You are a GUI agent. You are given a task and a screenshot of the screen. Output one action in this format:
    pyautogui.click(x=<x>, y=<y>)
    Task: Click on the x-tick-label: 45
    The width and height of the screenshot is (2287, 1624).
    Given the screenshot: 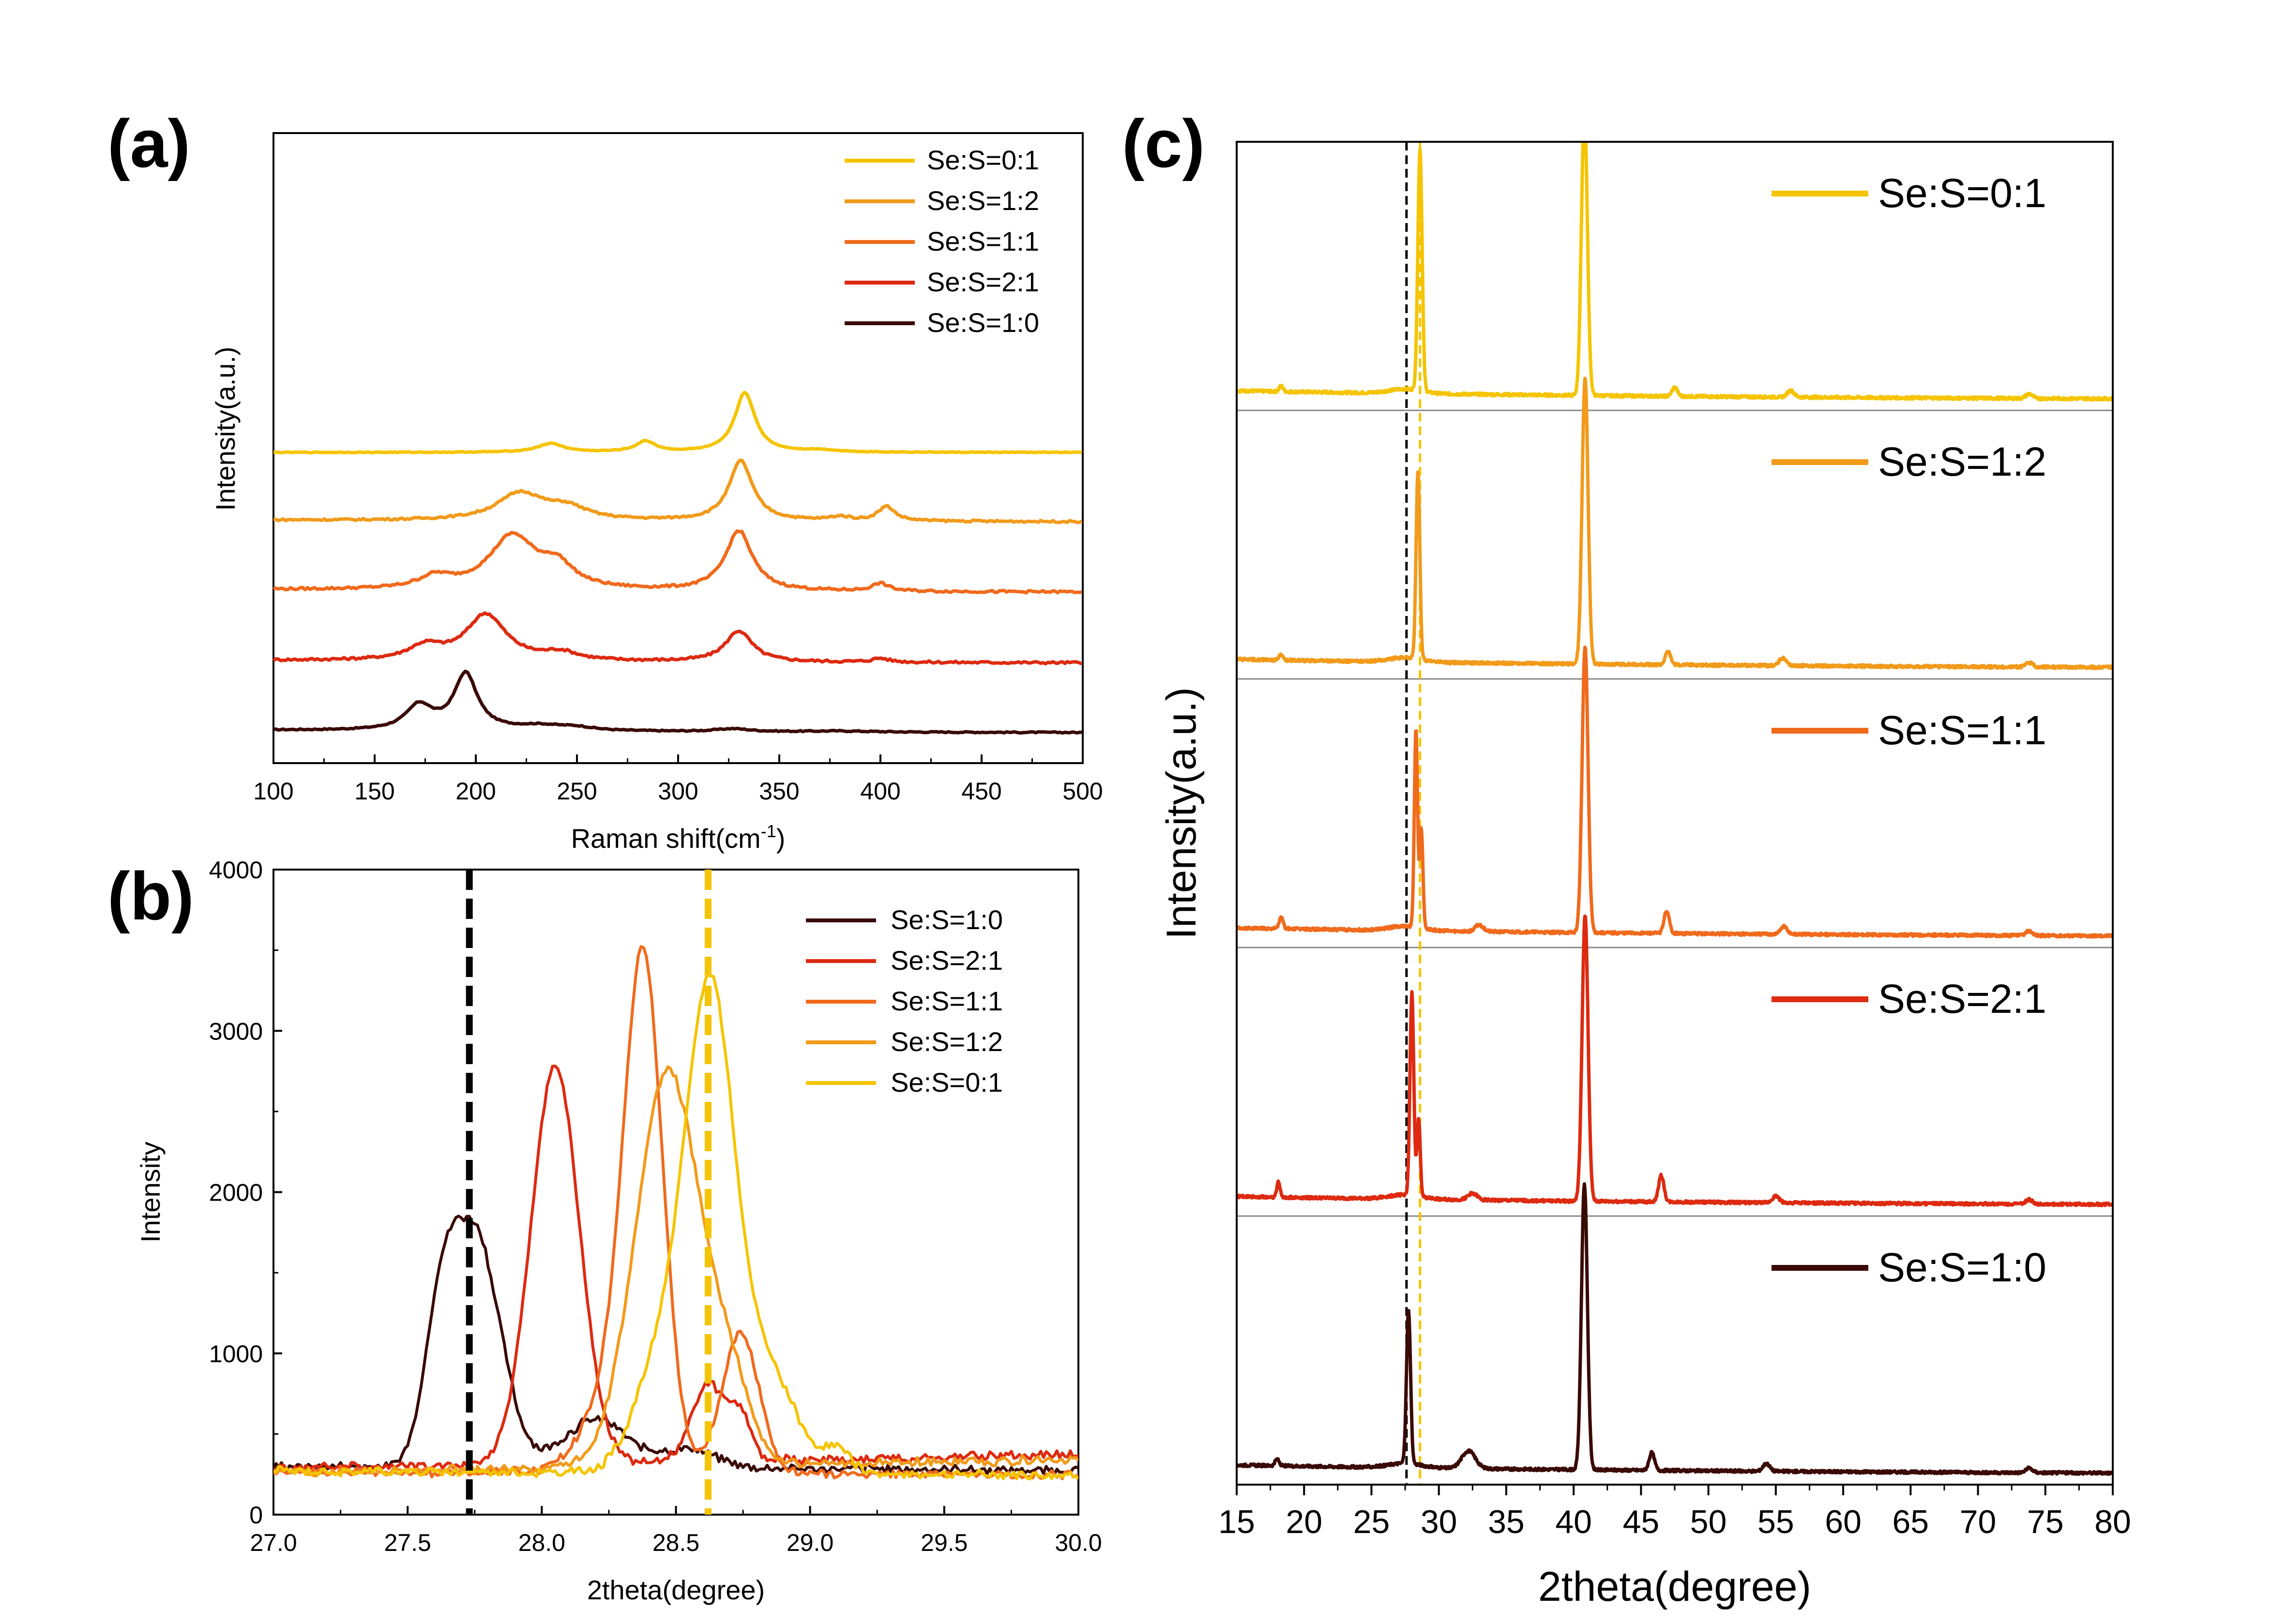 What is the action you would take?
    pyautogui.click(x=1641, y=1522)
    